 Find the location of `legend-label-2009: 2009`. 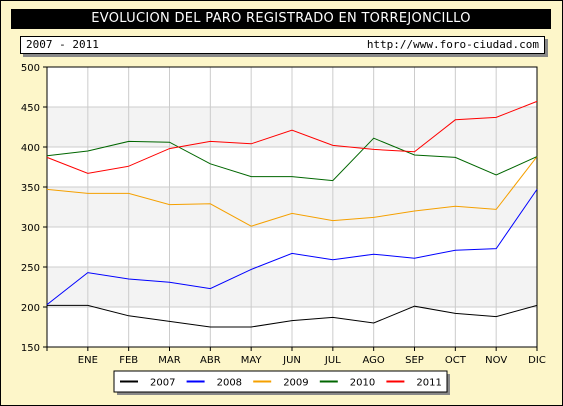

legend-label-2009: 2009 is located at coordinates (295, 383).